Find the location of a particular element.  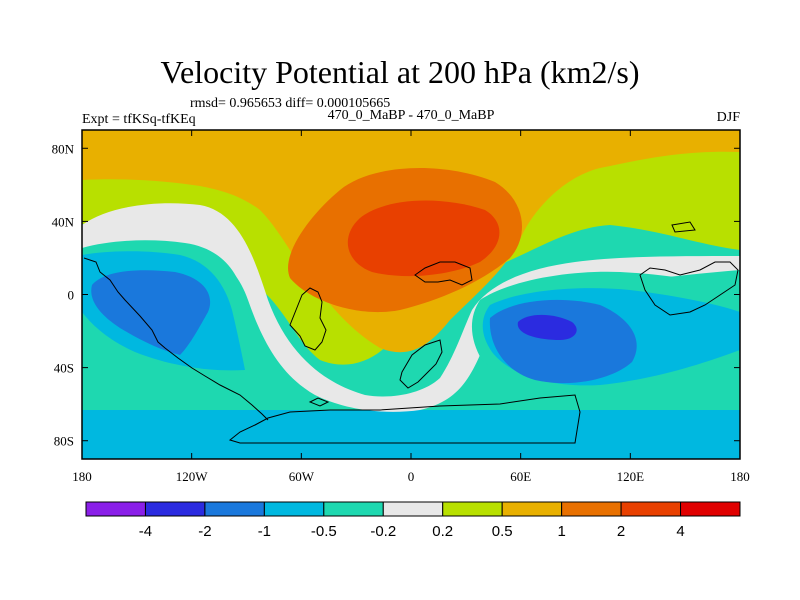

stats-line: rmsd= 0.965653 diff= 0.000105665 is located at coordinates (290, 103).